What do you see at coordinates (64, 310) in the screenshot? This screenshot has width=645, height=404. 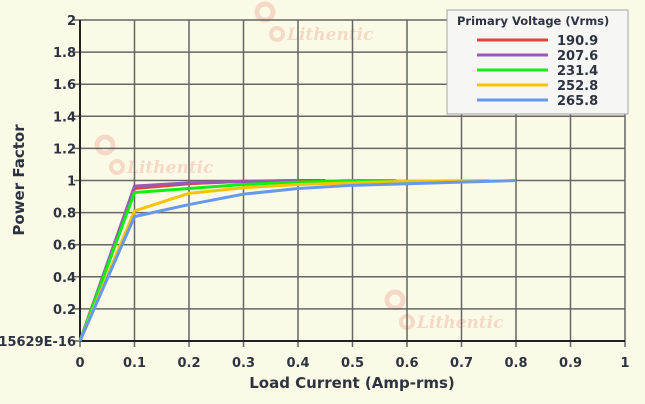 I see `y-tick-label: 0.2` at bounding box center [64, 310].